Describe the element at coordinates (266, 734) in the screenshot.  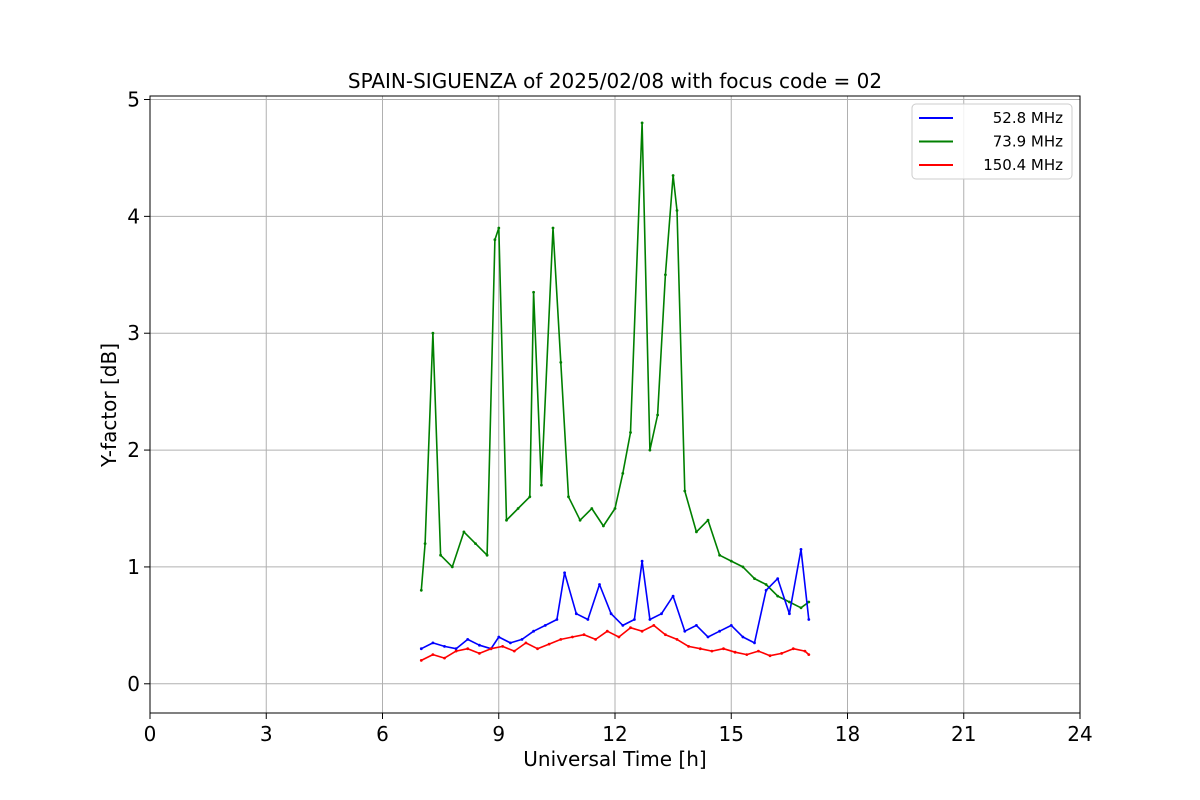
I see `x-tick-label: 3` at that location.